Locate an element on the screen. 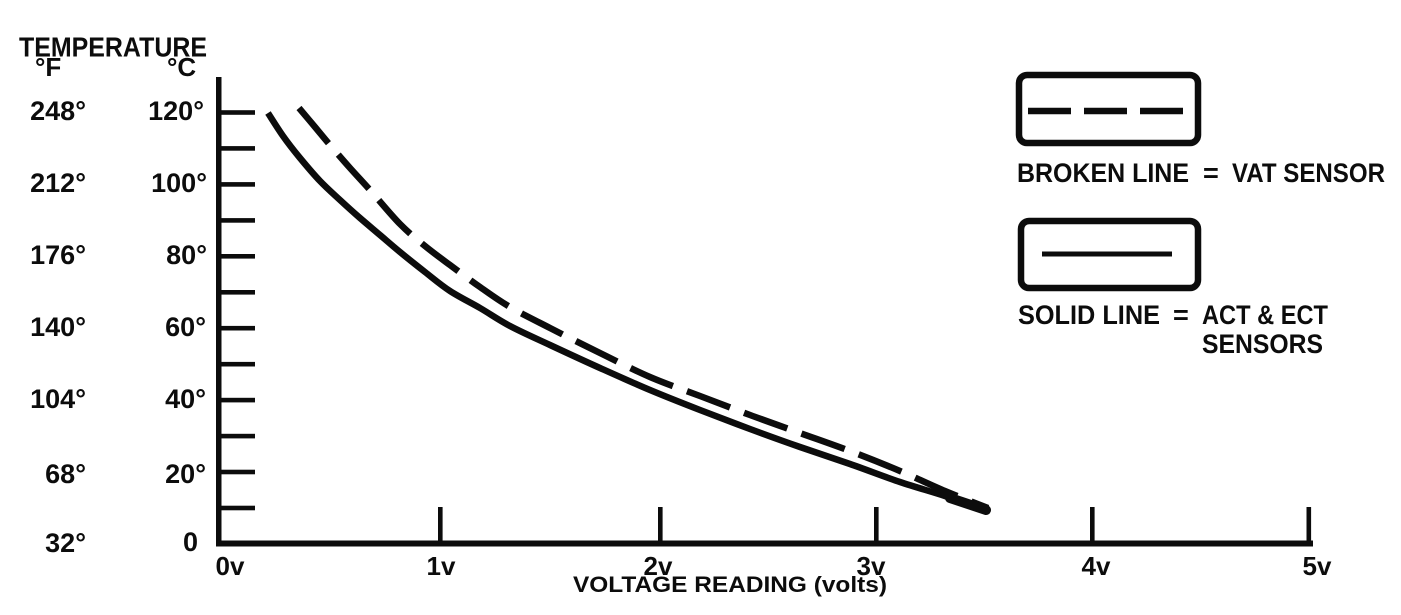 This screenshot has height=615, width=1401. svg-text: TEMPERATURE is located at coordinates (113, 47).